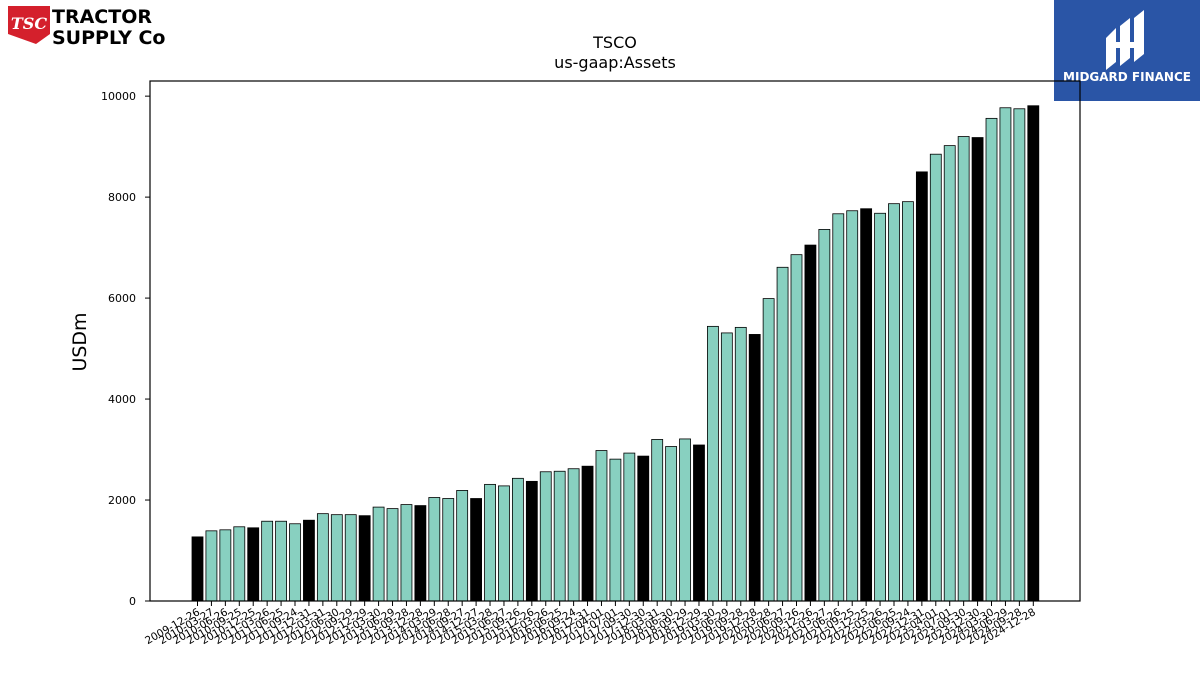  I want to click on chart-subtitle: us-gaap:Assets, so click(615, 62).